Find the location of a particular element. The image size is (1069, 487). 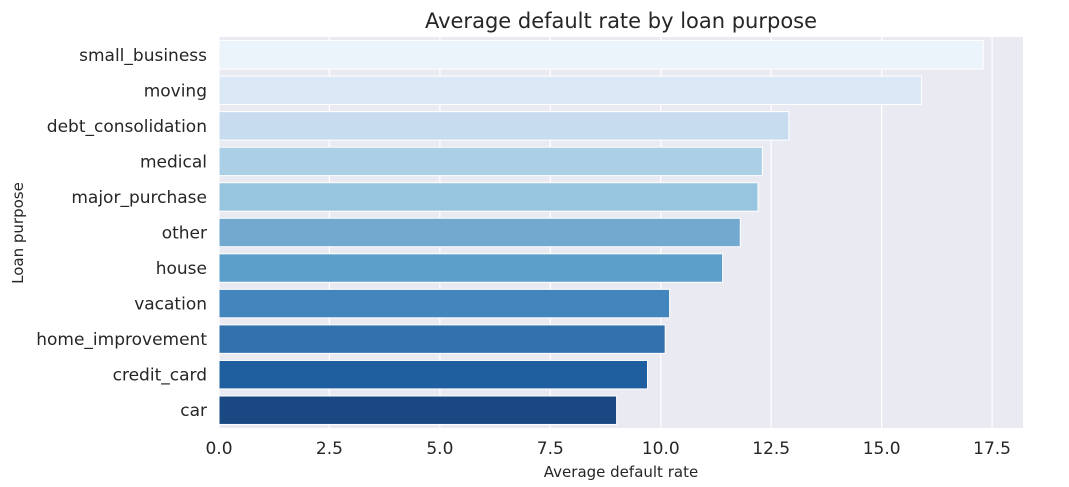

y-tick-label: home_improvement is located at coordinates (121, 340).